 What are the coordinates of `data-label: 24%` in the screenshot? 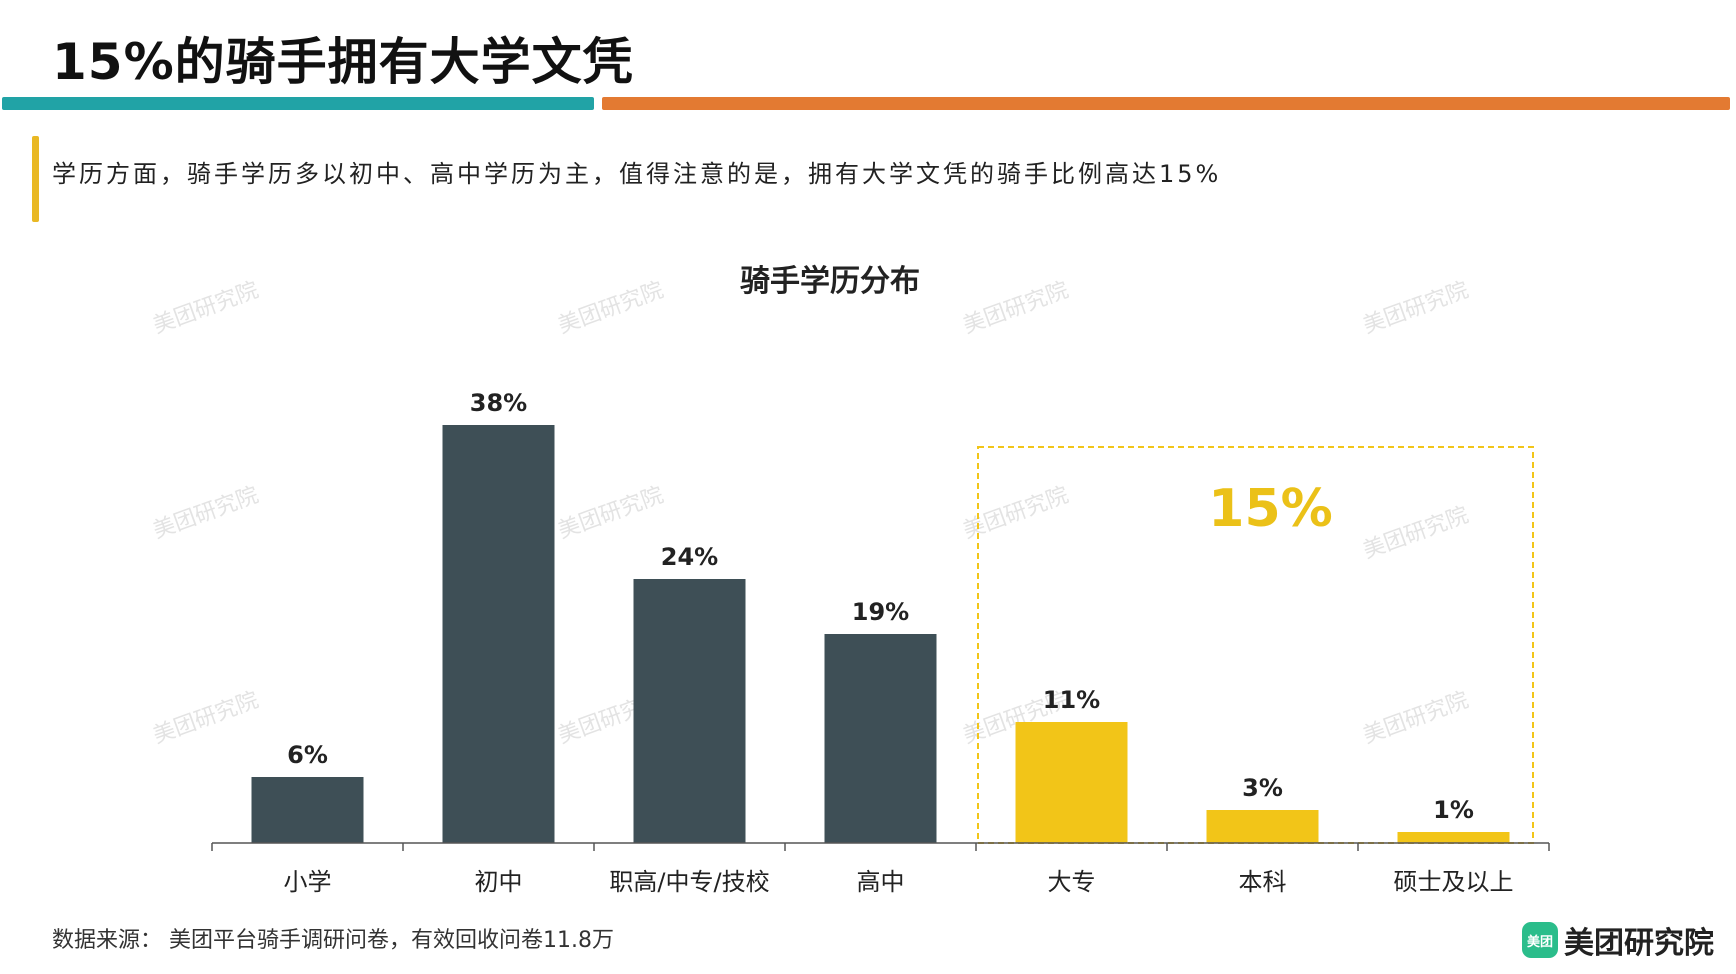 It's located at (689, 557).